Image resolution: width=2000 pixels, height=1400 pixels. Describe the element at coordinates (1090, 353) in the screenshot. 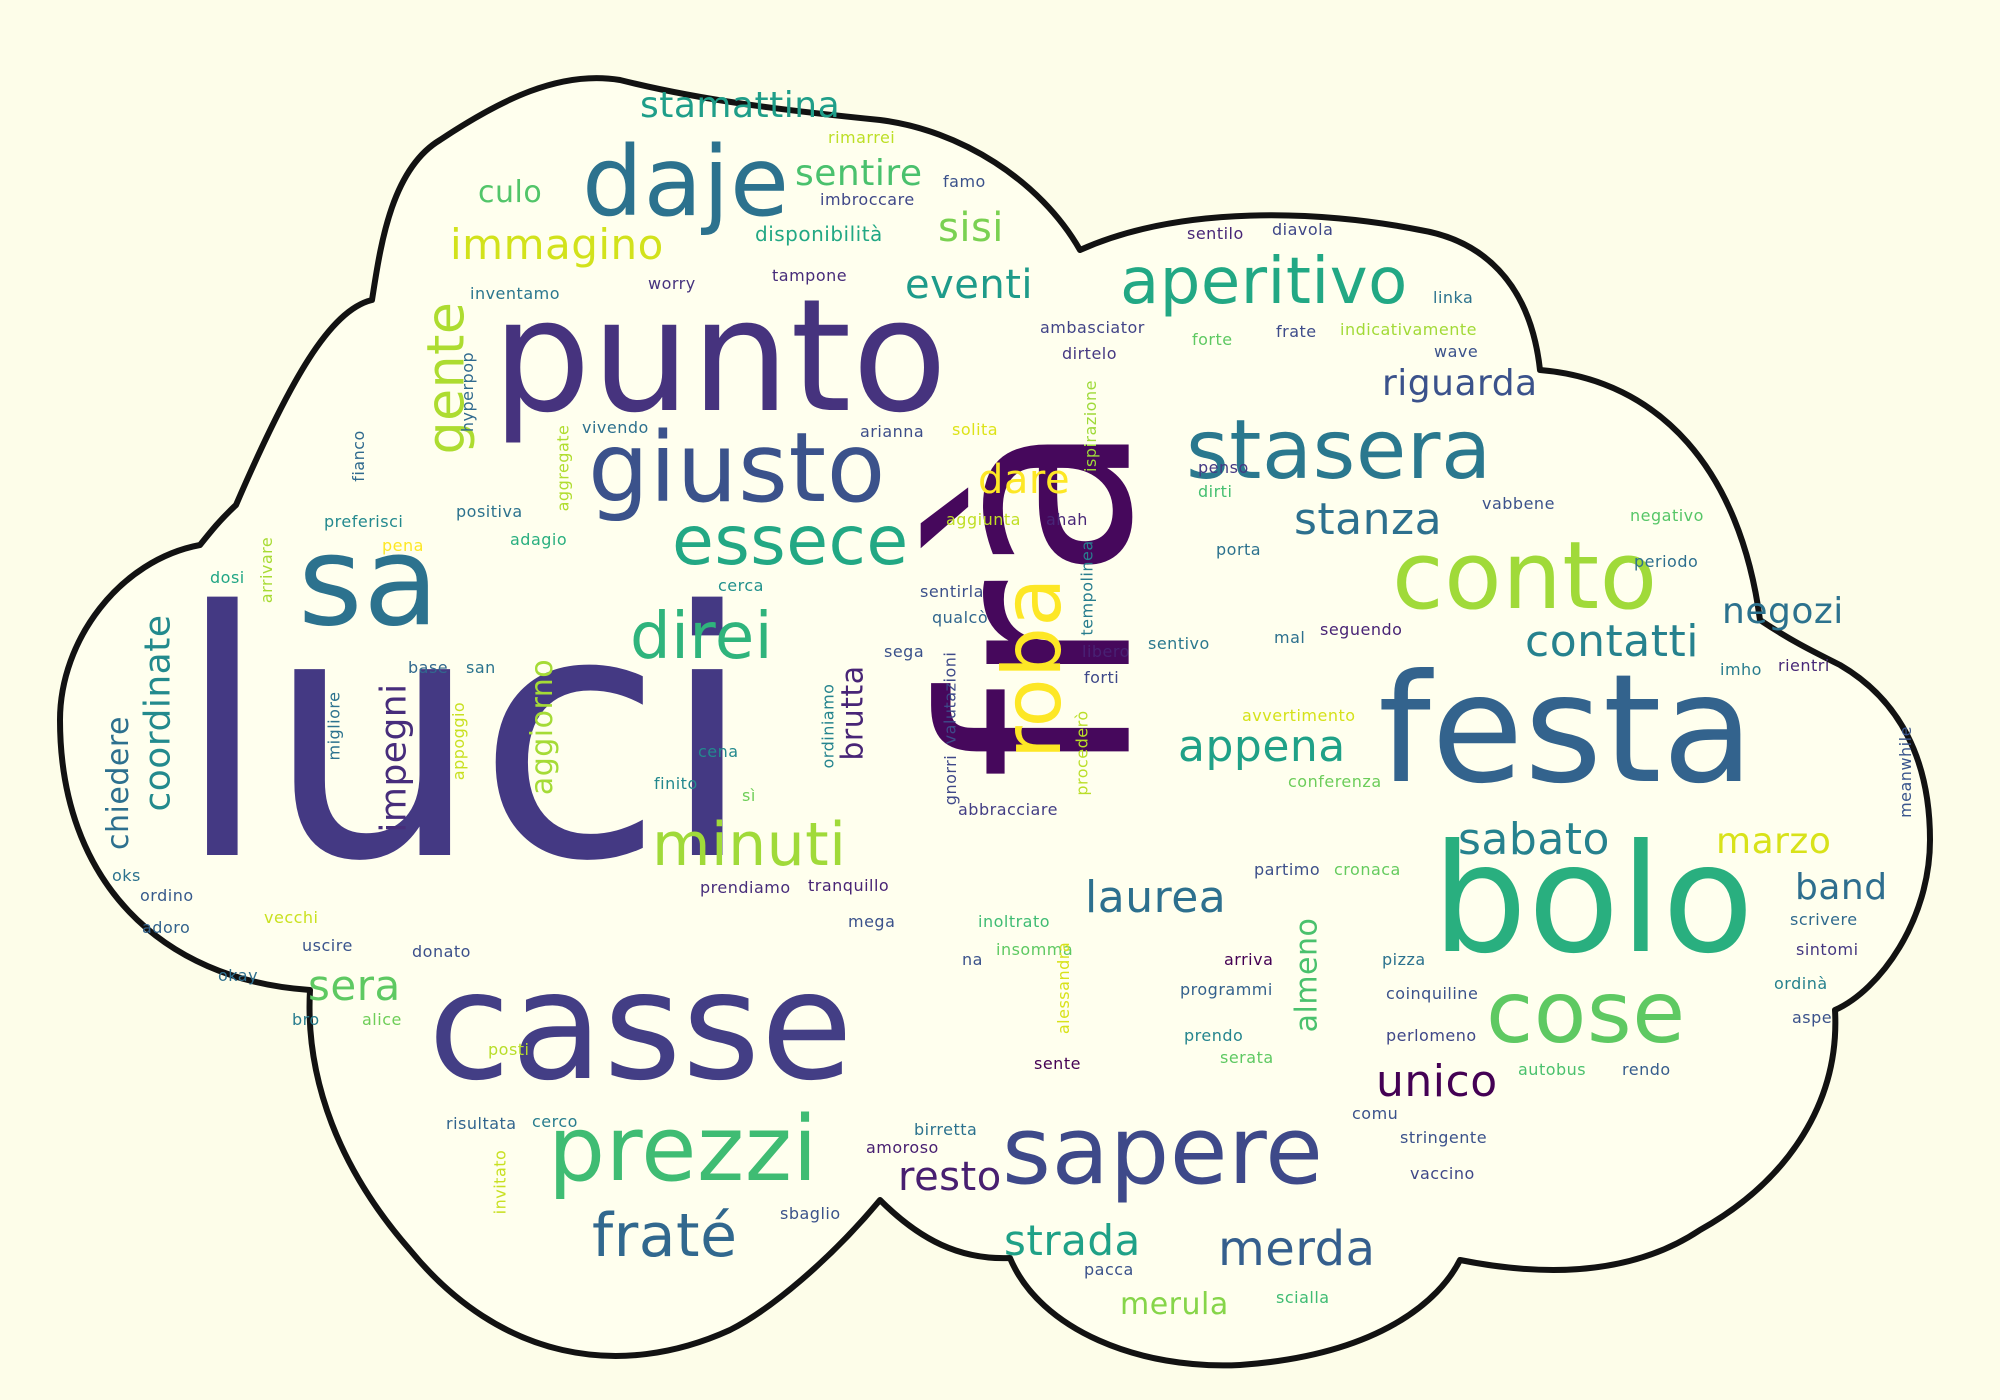

I see `word-dirtelo: dirtelo` at that location.